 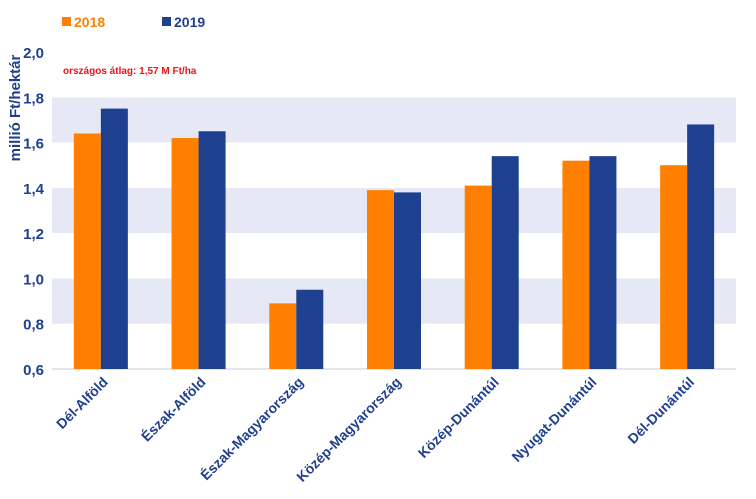 I want to click on x-tick-label: Dél-Dunántúl, so click(x=660, y=410).